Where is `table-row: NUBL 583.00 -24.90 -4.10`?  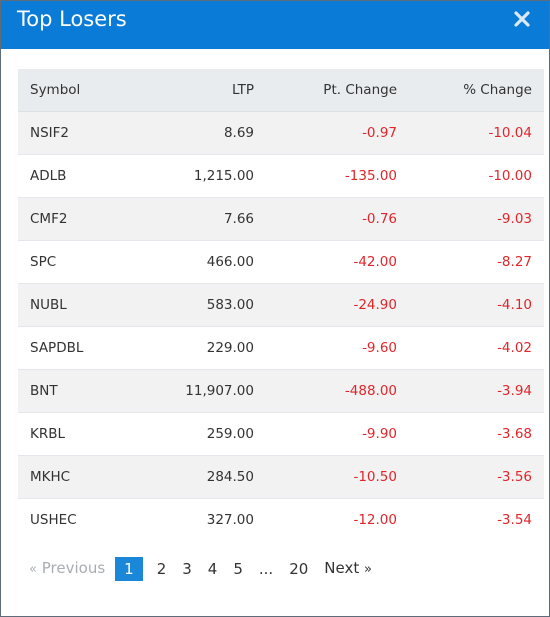
table-row: NUBL 583.00 -24.90 -4.10 is located at coordinates (281, 305).